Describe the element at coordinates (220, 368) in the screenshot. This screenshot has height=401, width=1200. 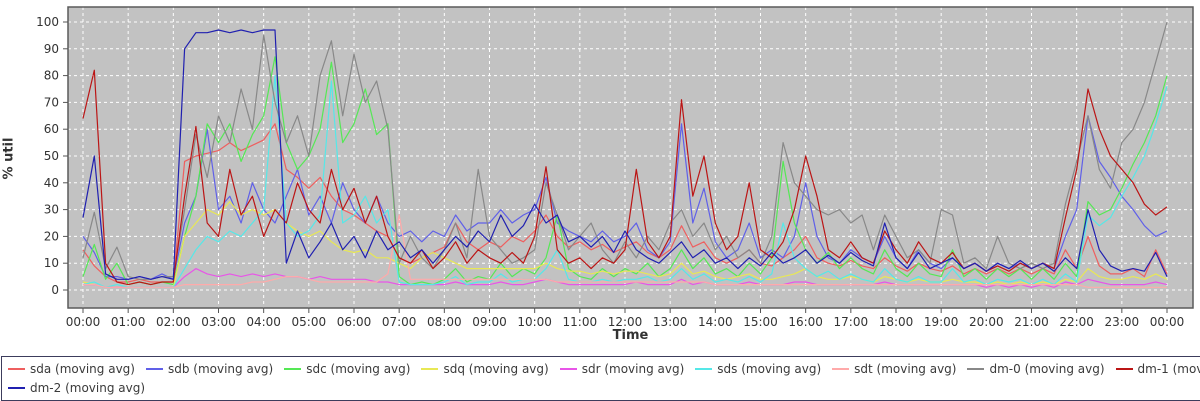
I see `legend-label: sdb (moving avg)` at that location.